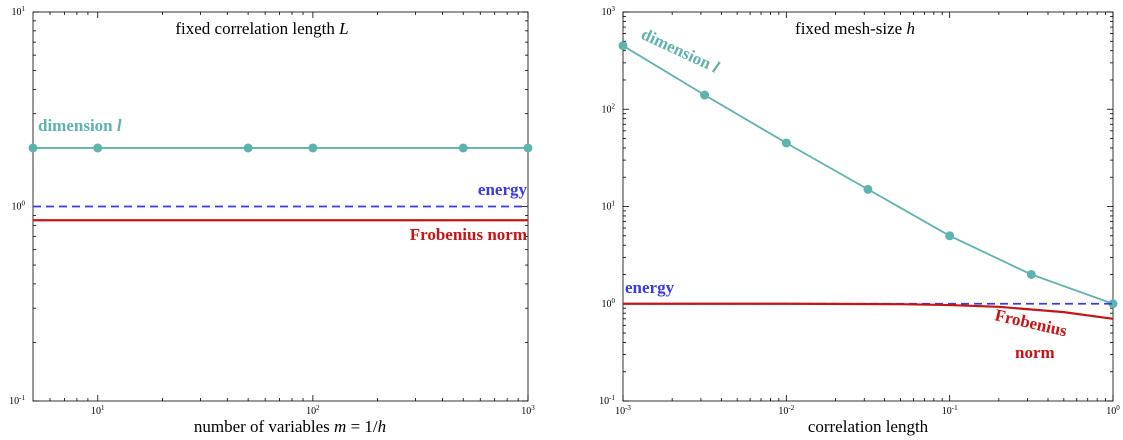 The image size is (1123, 440). Describe the element at coordinates (855, 28) in the screenshot. I see `chart-title: fixed mesh-size h` at that location.